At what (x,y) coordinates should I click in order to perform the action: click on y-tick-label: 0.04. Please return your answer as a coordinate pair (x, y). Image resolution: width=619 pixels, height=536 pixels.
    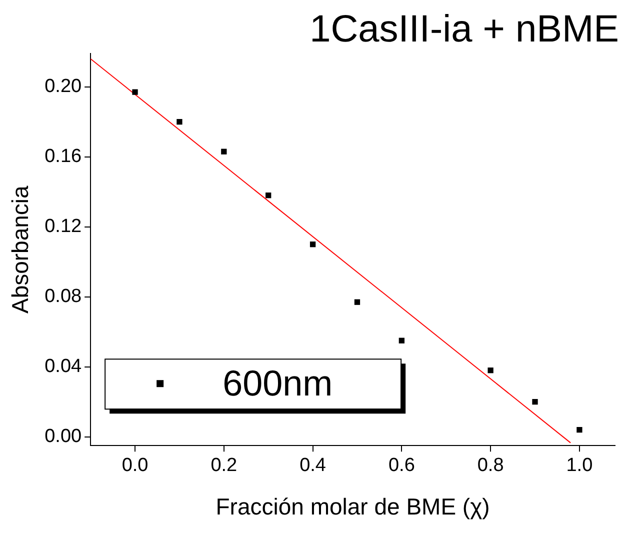
    Looking at the image, I should click on (63, 367).